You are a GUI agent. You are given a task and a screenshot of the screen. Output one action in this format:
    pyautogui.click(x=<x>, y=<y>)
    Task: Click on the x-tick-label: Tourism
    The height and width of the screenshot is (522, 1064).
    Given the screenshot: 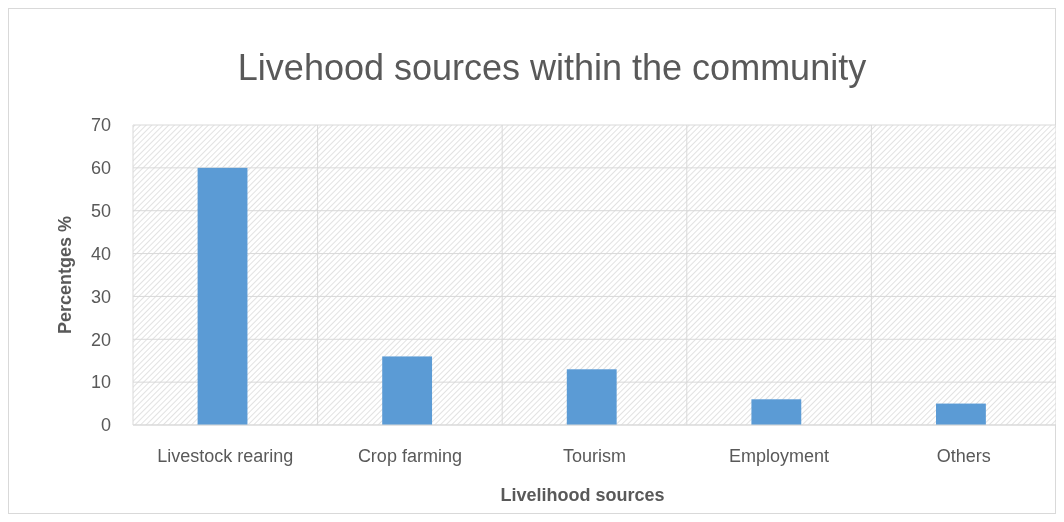 What is the action you would take?
    pyautogui.click(x=594, y=456)
    